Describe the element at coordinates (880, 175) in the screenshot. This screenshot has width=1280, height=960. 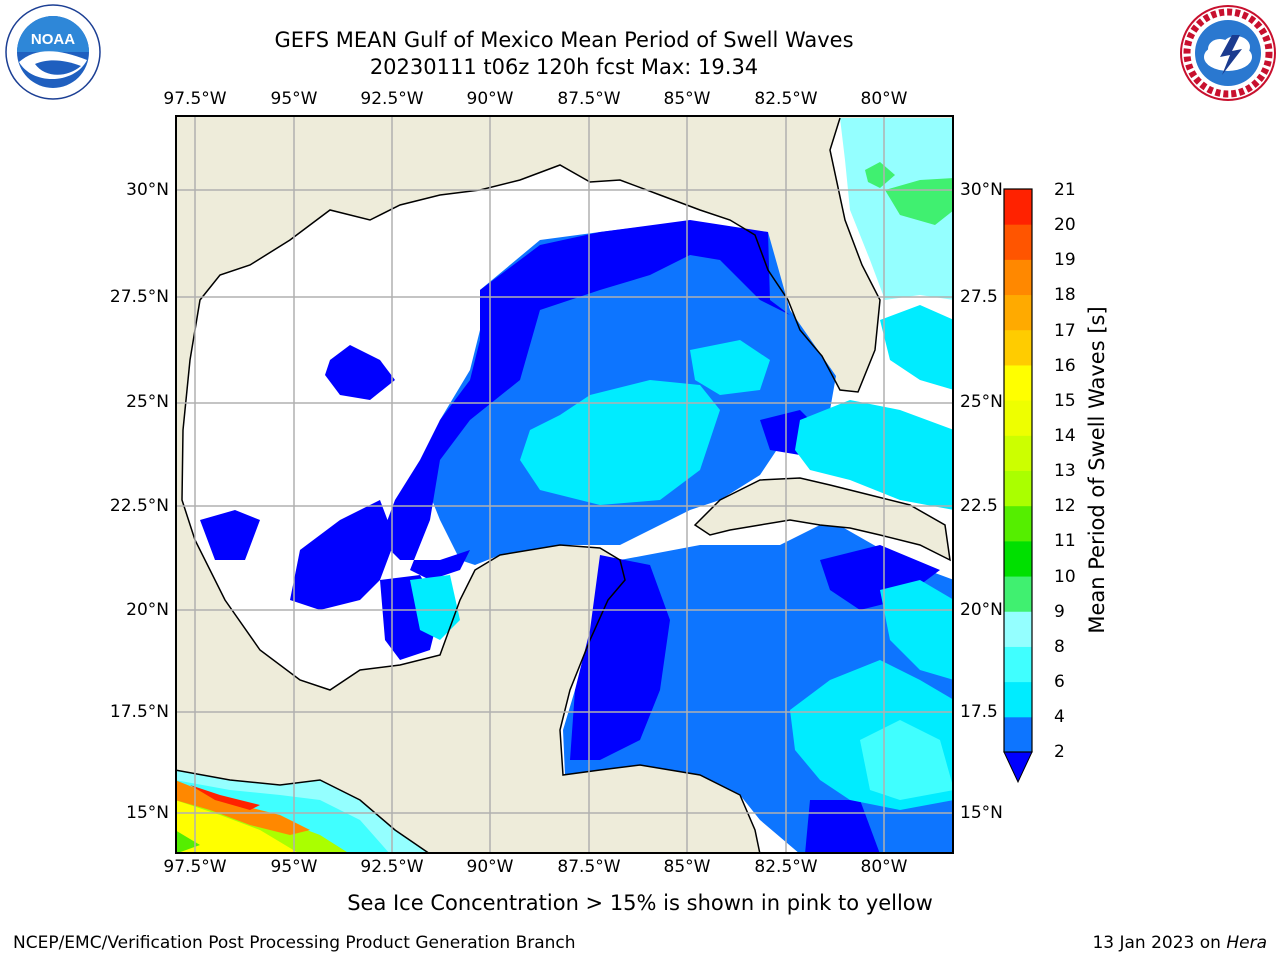
I see `field-9to10-b` at that location.